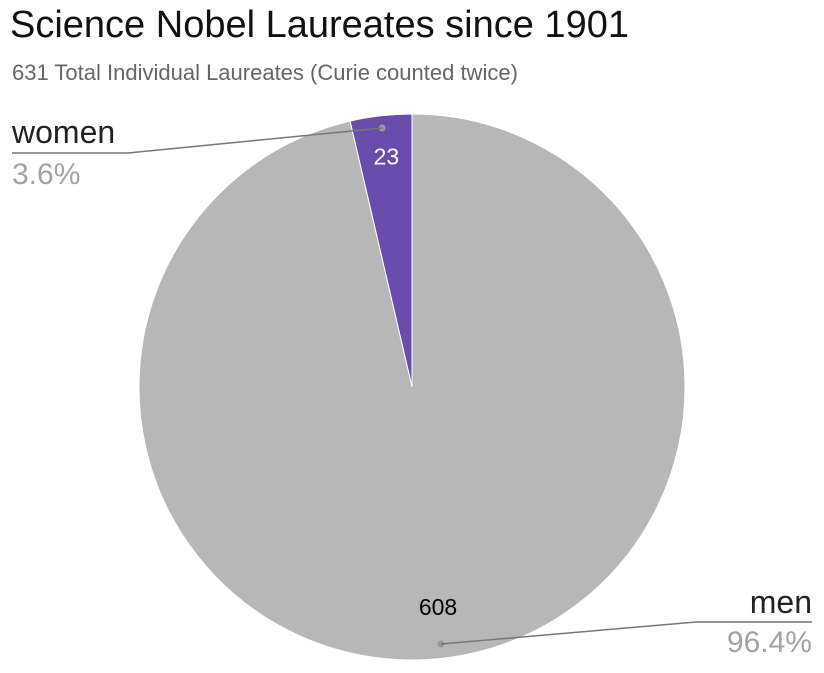 The width and height of the screenshot is (824, 673). What do you see at coordinates (197, 140) in the screenshot?
I see `leader-line-women` at bounding box center [197, 140].